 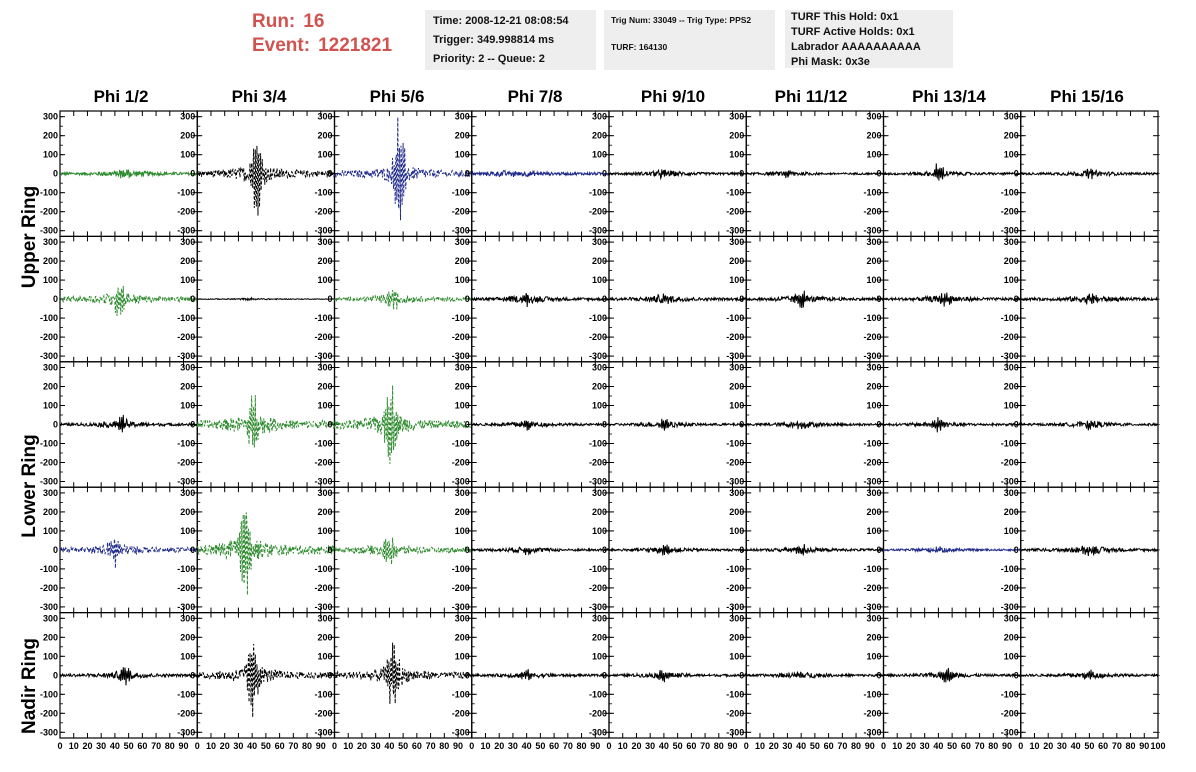 What do you see at coordinates (1157, 746) in the screenshot?
I see `x-tick-label: 100` at bounding box center [1157, 746].